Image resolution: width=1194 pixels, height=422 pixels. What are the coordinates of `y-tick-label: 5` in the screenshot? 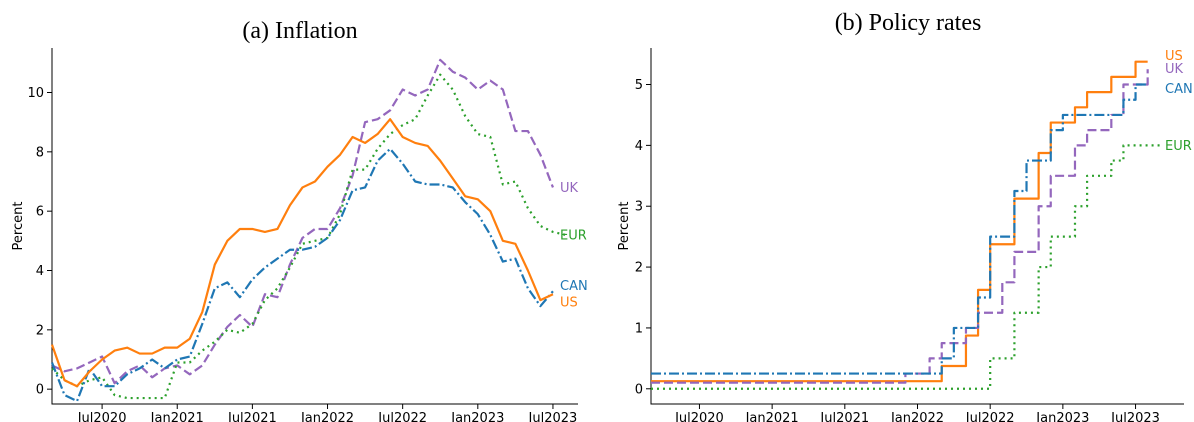 It's located at (639, 85).